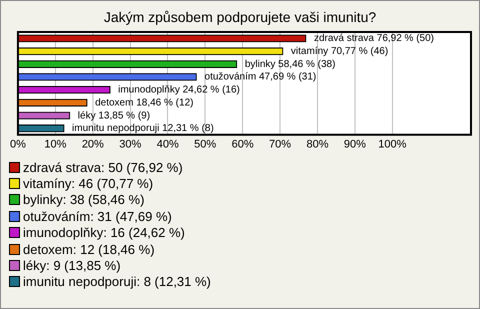 This screenshot has width=480, height=309. What do you see at coordinates (260, 77) in the screenshot?
I see `data-label: otužováním 47,69 % (31)` at bounding box center [260, 77].